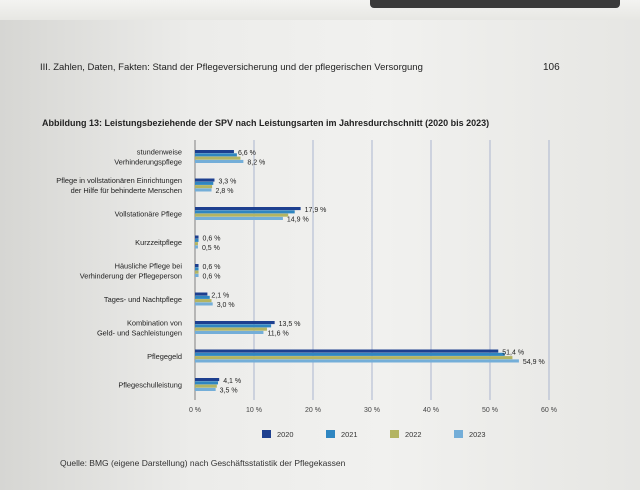 The image size is (640, 490). Describe the element at coordinates (349, 434) in the screenshot. I see `legend-label: 2021` at that location.